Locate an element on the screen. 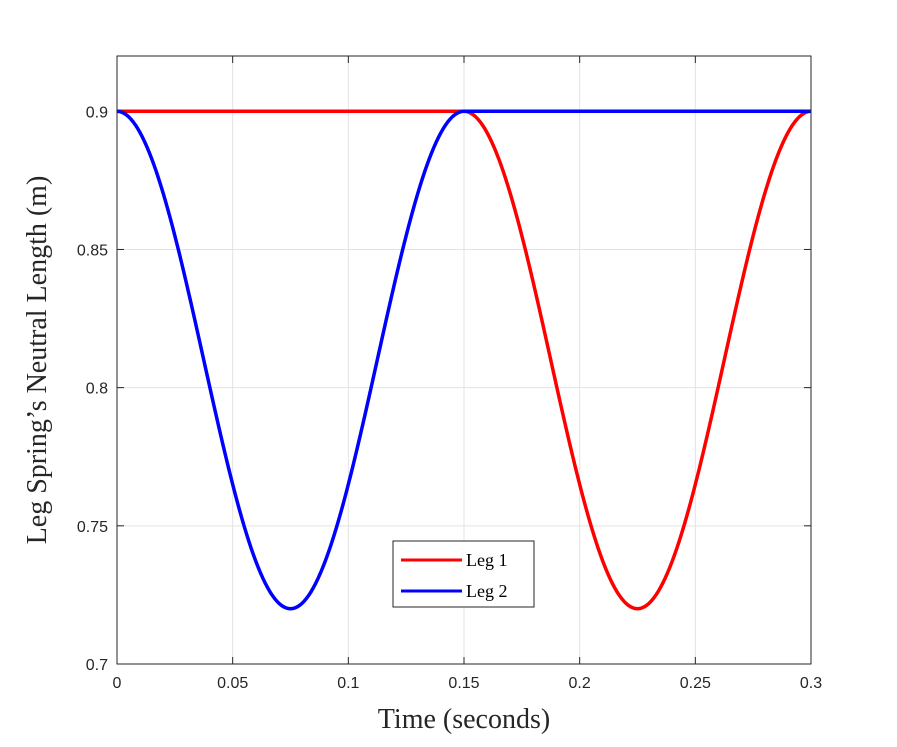 This screenshot has width=897, height=747. x-tick-label: 0.15 is located at coordinates (463, 683).